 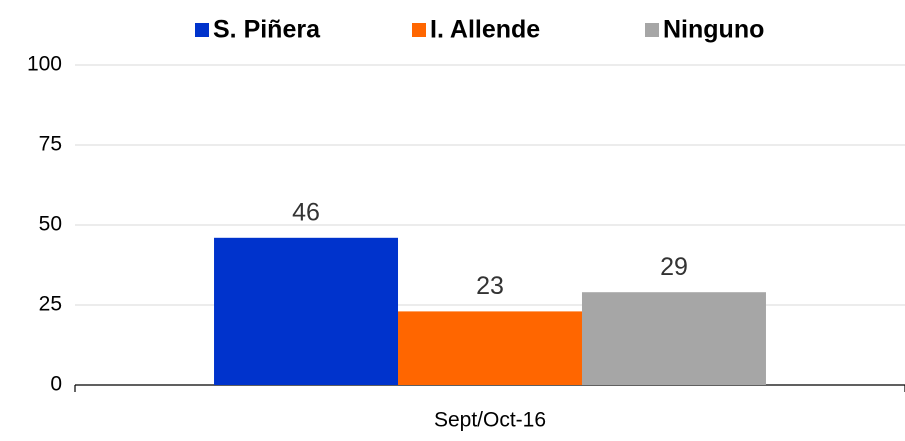 I want to click on value-label: 46, so click(x=306, y=212).